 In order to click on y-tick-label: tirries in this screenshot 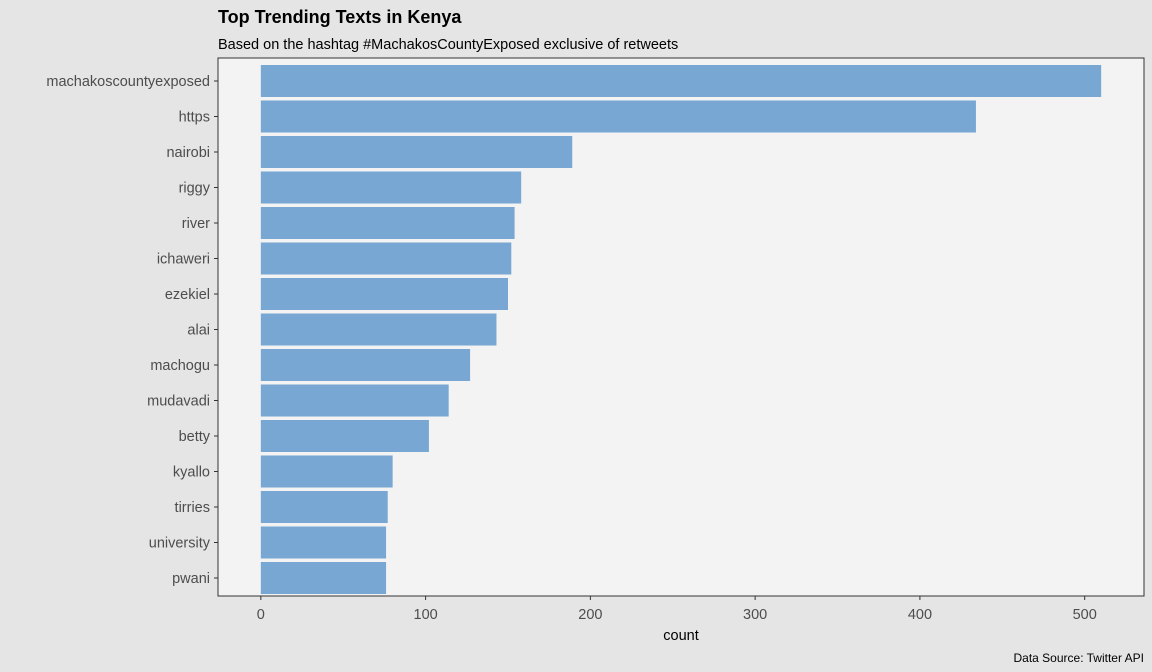, I will do `click(192, 508)`.